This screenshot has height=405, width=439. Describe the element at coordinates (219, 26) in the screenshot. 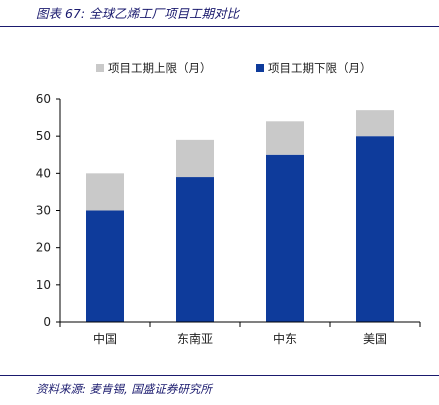

I see `top-divider` at that location.